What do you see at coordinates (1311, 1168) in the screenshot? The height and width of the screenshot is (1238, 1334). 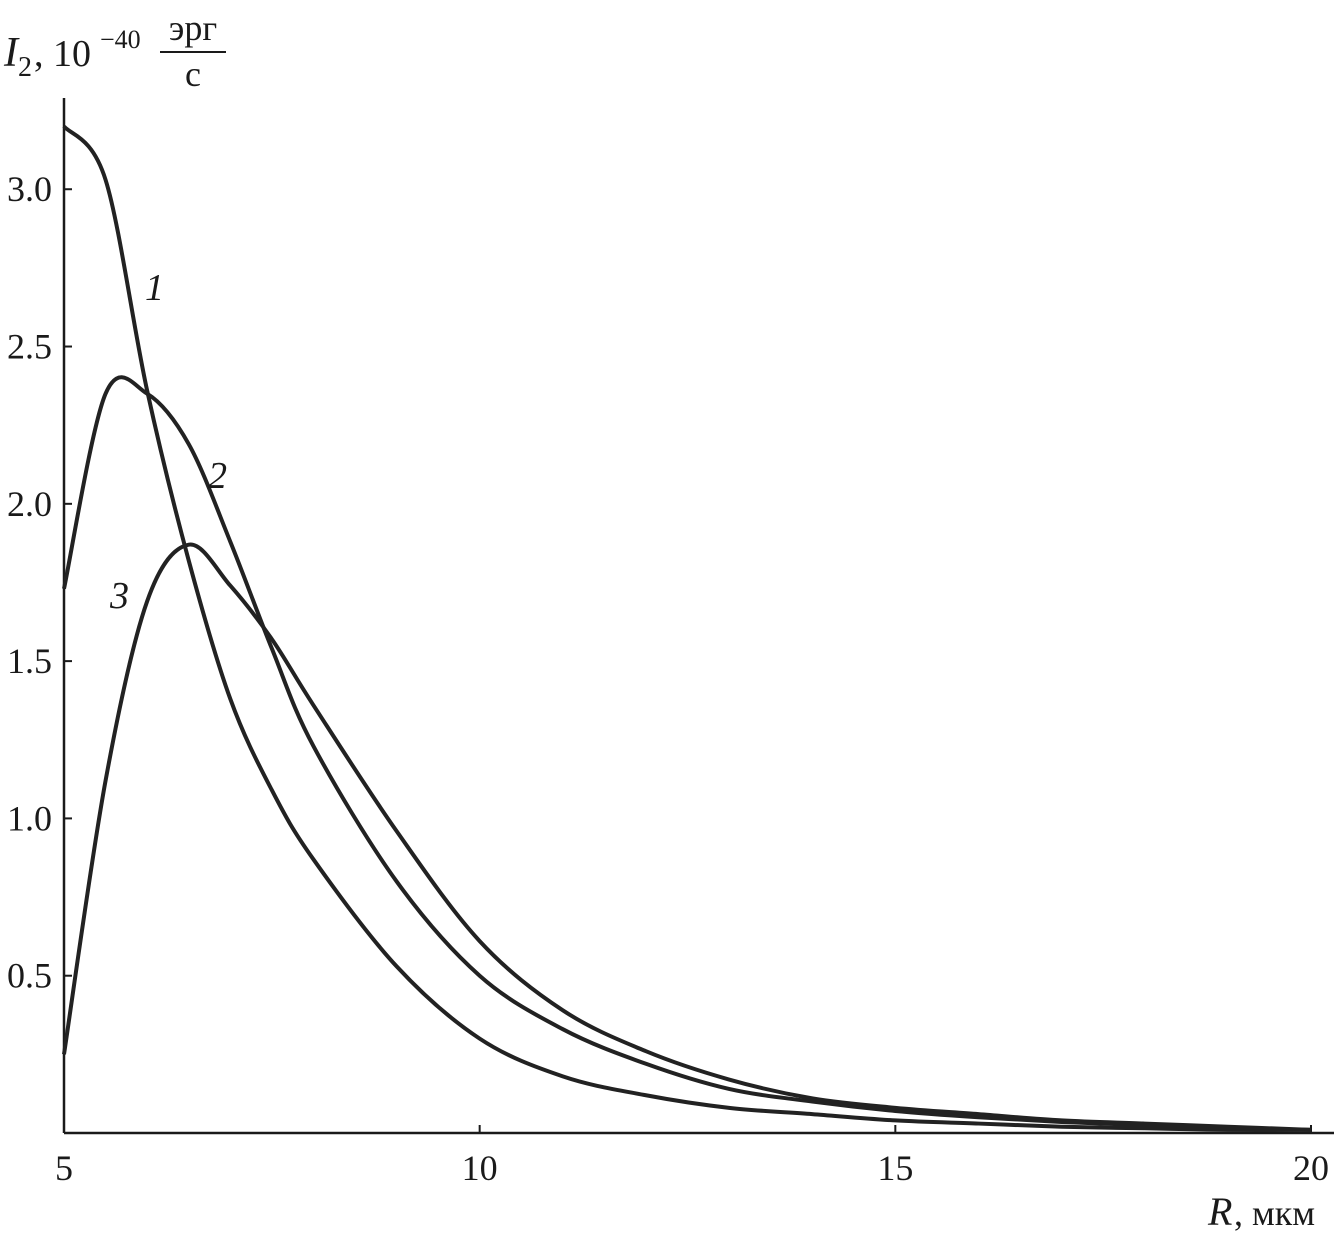 I see `x-tick-label: 20` at bounding box center [1311, 1168].